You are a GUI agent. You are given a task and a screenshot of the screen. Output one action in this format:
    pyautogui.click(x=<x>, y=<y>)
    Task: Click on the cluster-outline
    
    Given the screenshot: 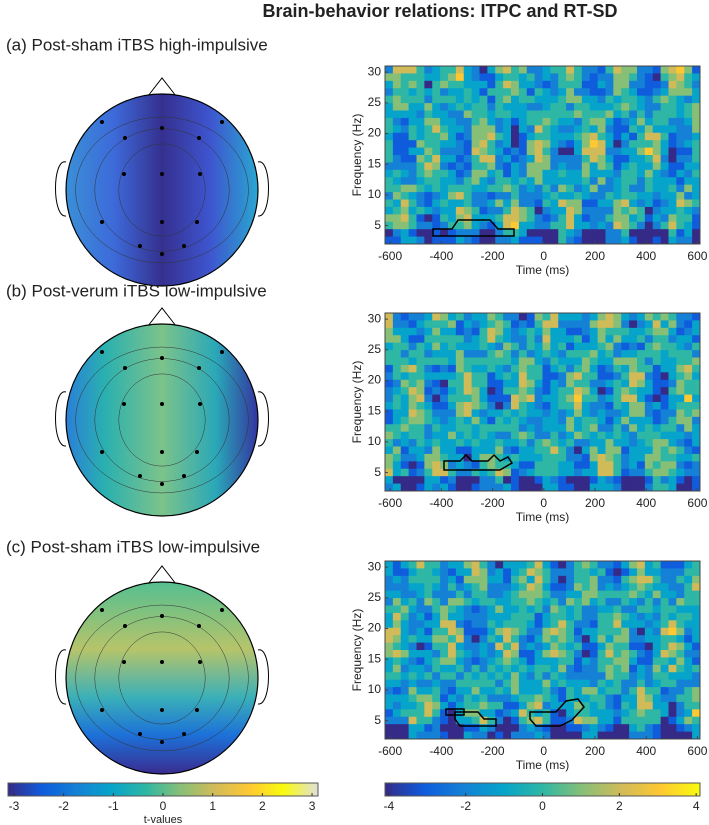 What is the action you would take?
    pyautogui.click(x=515, y=712)
    